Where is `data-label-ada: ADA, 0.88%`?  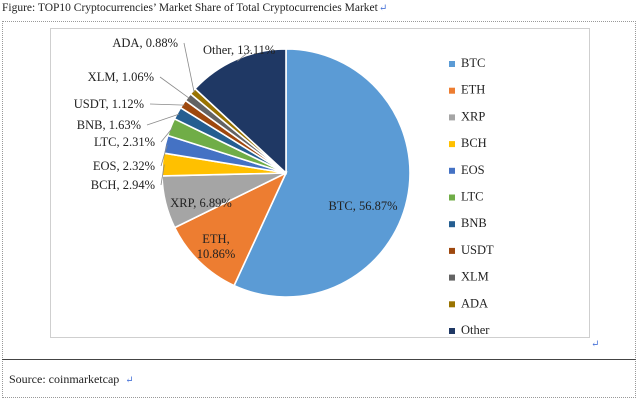 data-label-ada: ADA, 0.88% is located at coordinates (145, 43).